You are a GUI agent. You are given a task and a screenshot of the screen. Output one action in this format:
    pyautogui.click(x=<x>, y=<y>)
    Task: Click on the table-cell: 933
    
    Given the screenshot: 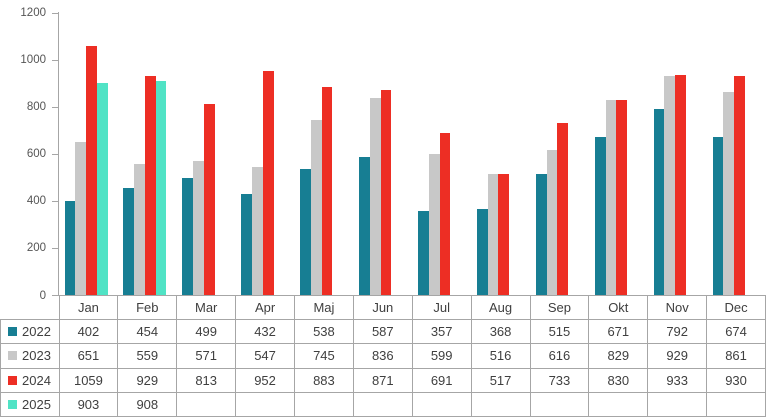 What is the action you would take?
    pyautogui.click(x=677, y=379)
    